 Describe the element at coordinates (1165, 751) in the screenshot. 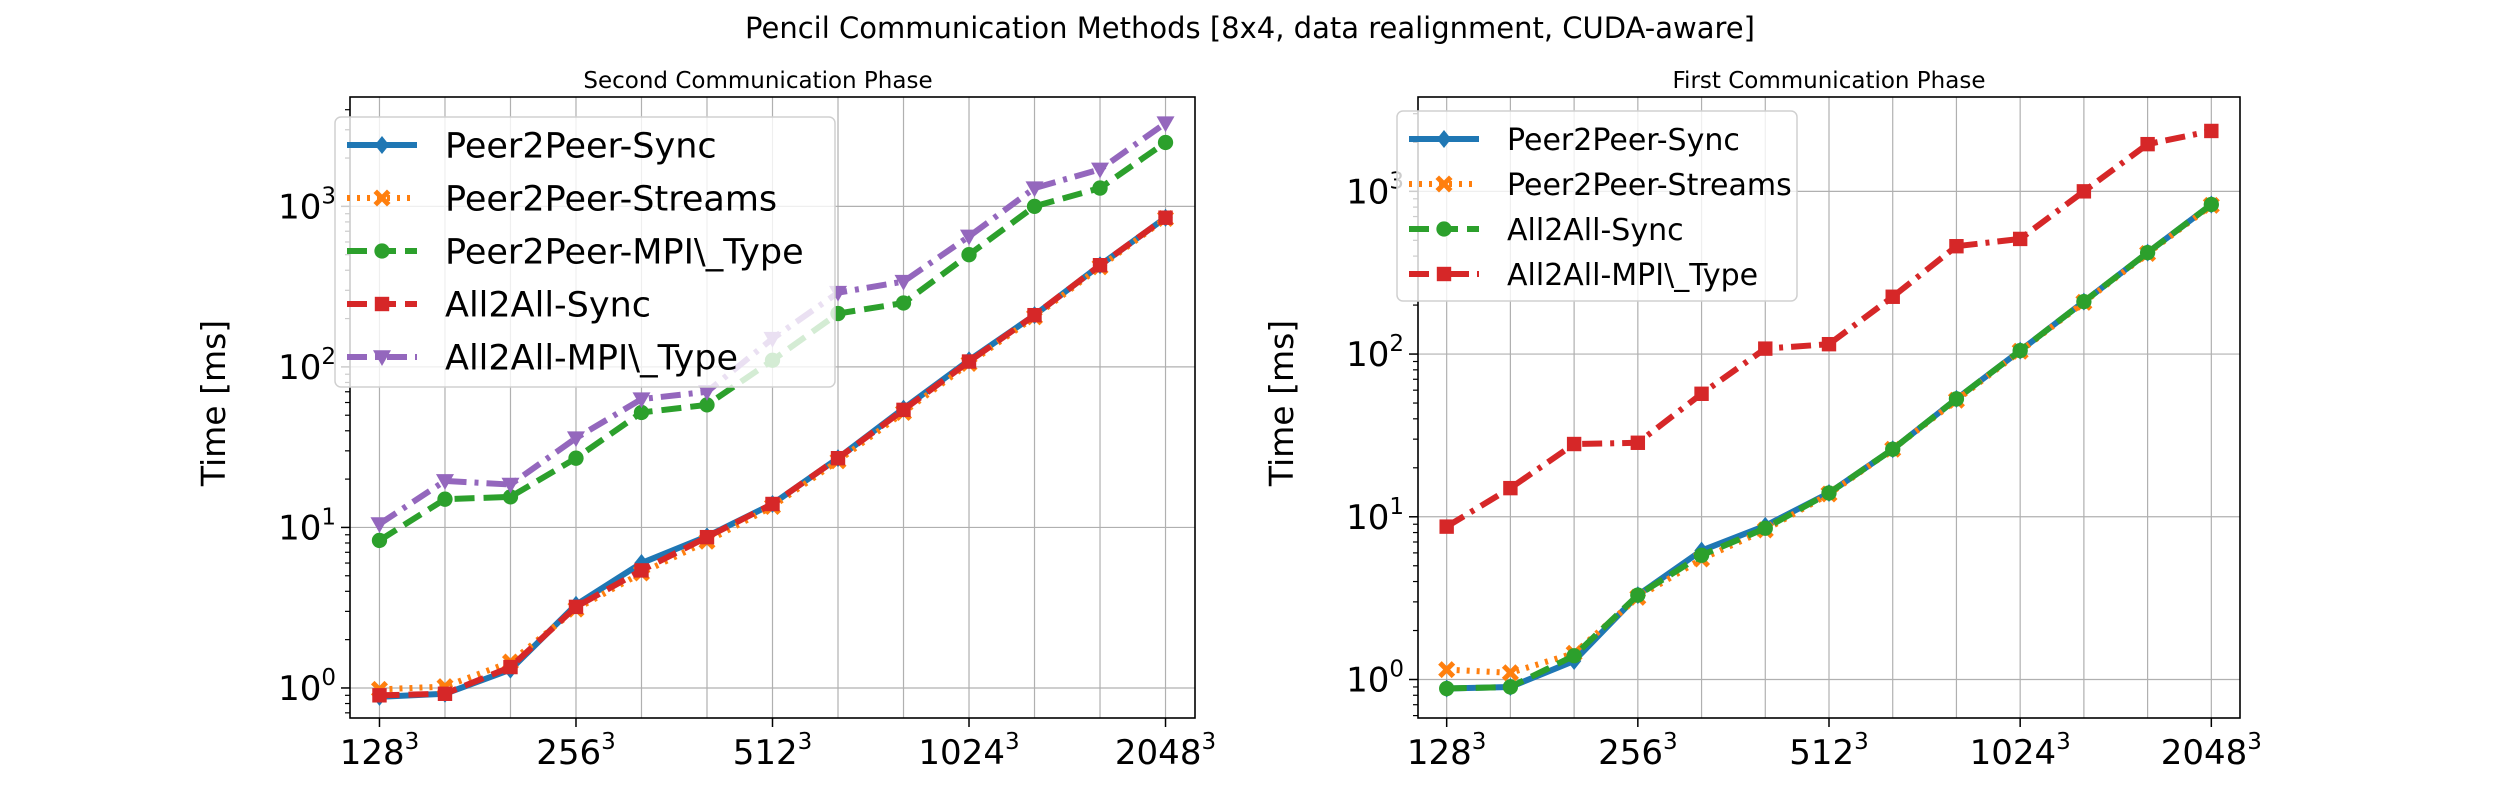

I see `x-tick-label: 20483` at that location.